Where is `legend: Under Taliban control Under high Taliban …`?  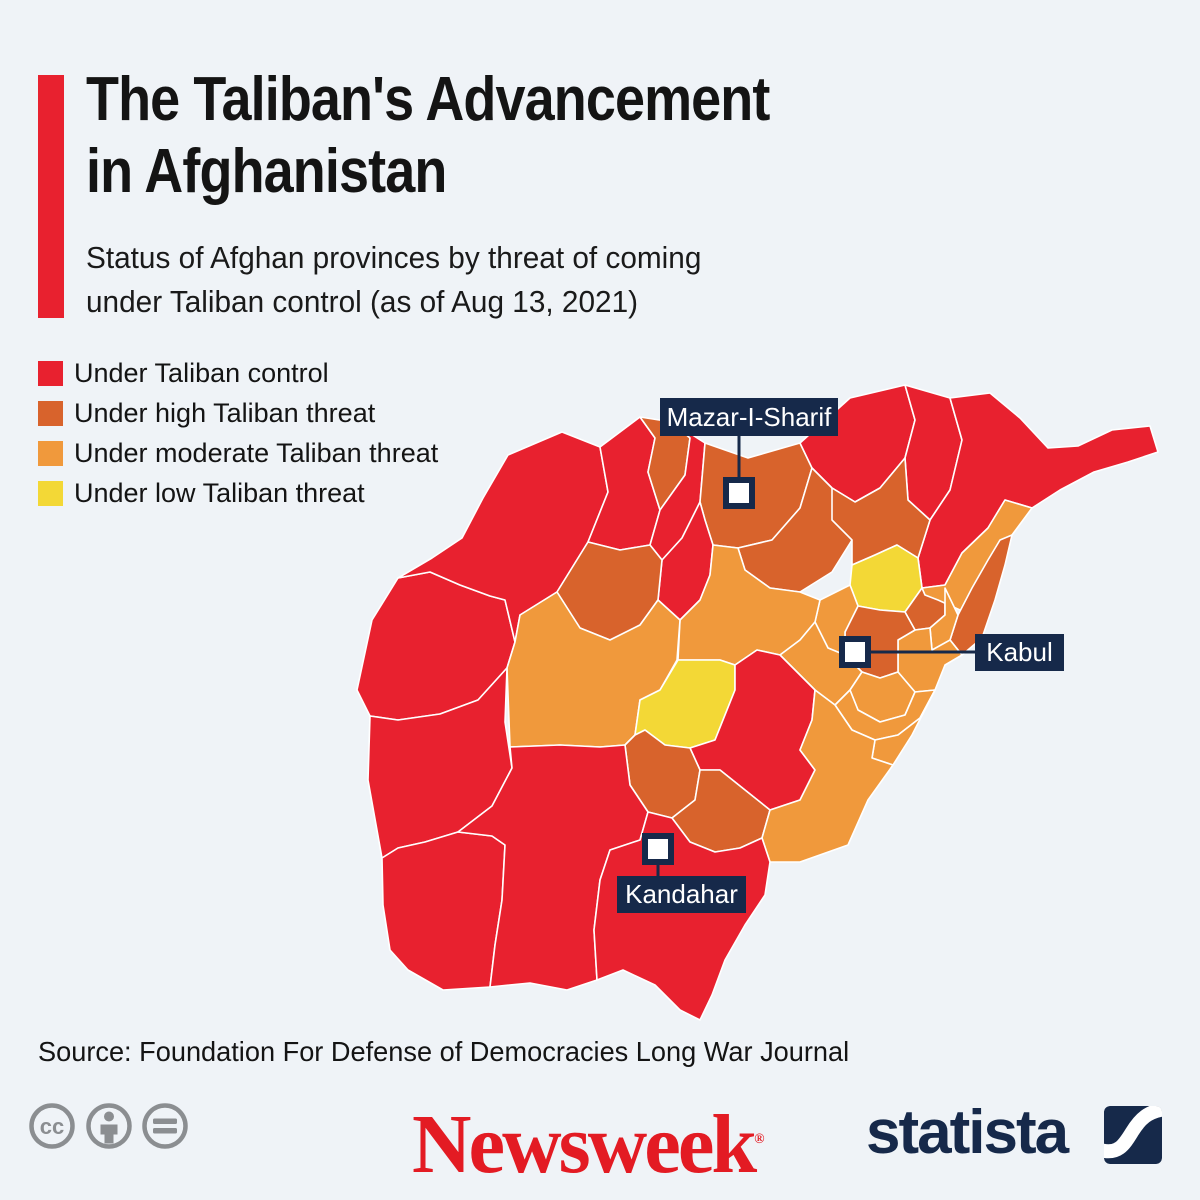
legend: Under Taliban control Under high Taliban … is located at coordinates (238, 433).